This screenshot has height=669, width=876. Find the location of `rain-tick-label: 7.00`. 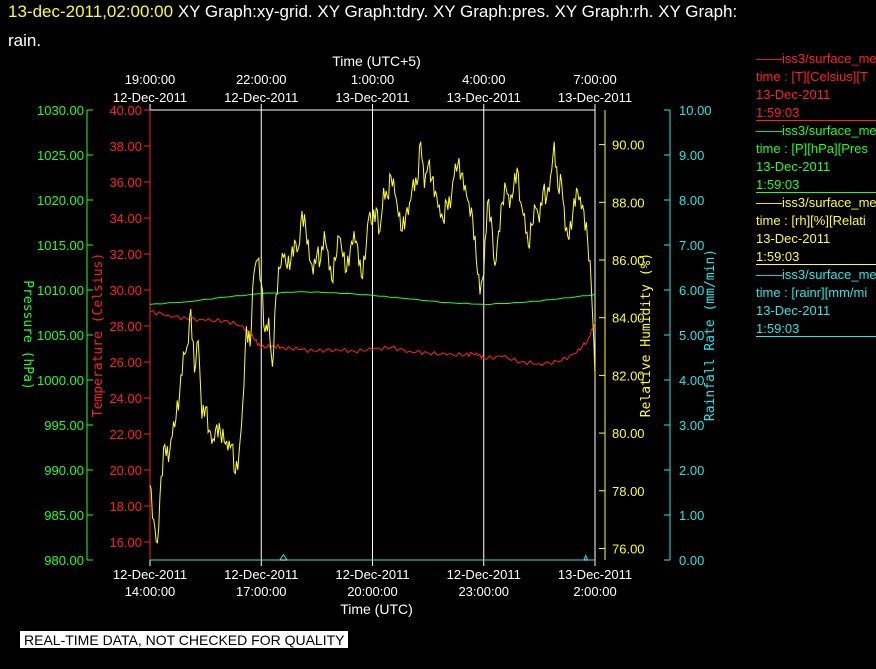

rain-tick-label: 7.00 is located at coordinates (691, 245).